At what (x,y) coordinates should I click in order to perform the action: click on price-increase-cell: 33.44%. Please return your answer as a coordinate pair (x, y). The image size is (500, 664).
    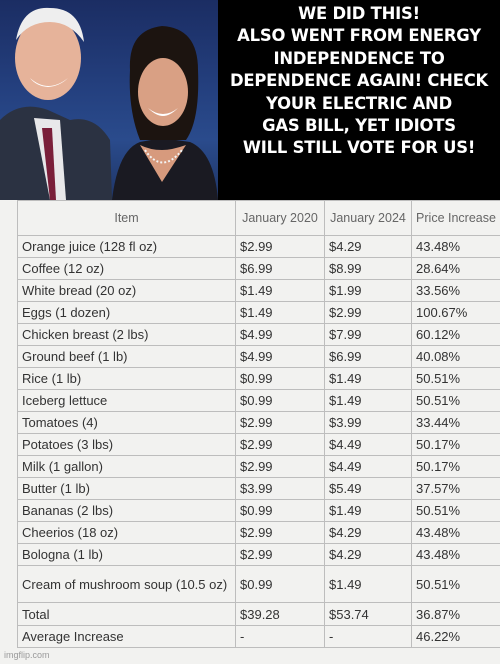
    Looking at the image, I should click on (455, 422).